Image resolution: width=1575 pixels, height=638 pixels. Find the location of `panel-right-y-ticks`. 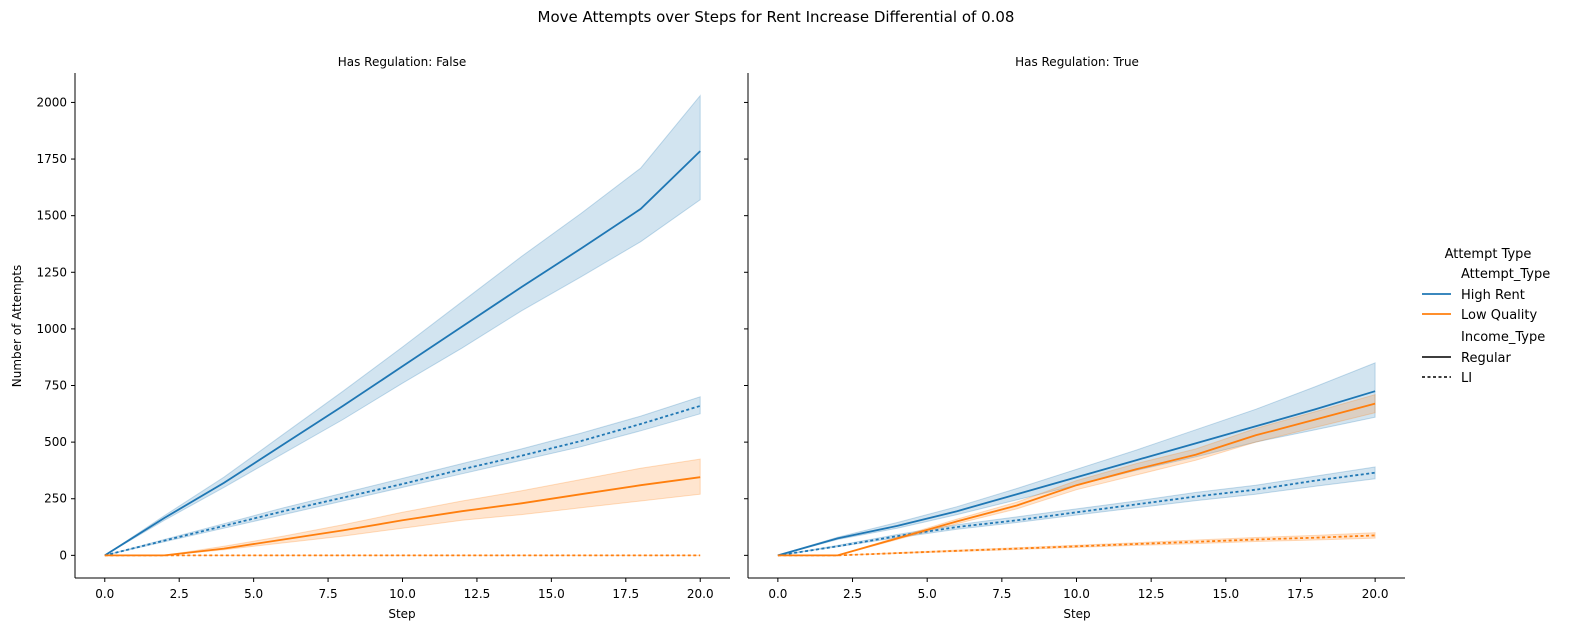

panel-right-y-ticks is located at coordinates (746, 328).